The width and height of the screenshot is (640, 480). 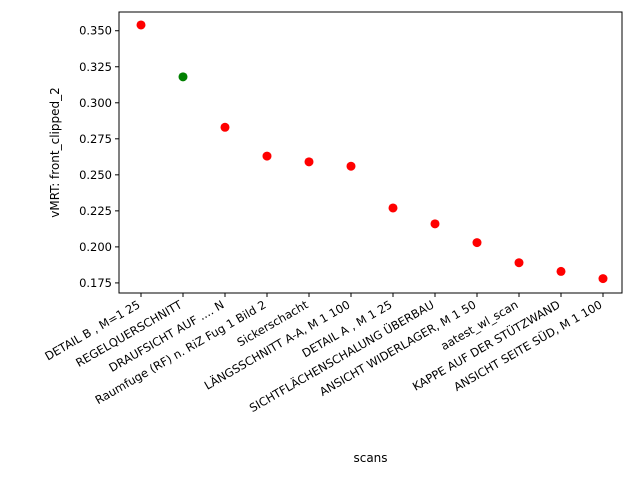 What do you see at coordinates (95, 139) in the screenshot?
I see `y-tick-label: 0.275` at bounding box center [95, 139].